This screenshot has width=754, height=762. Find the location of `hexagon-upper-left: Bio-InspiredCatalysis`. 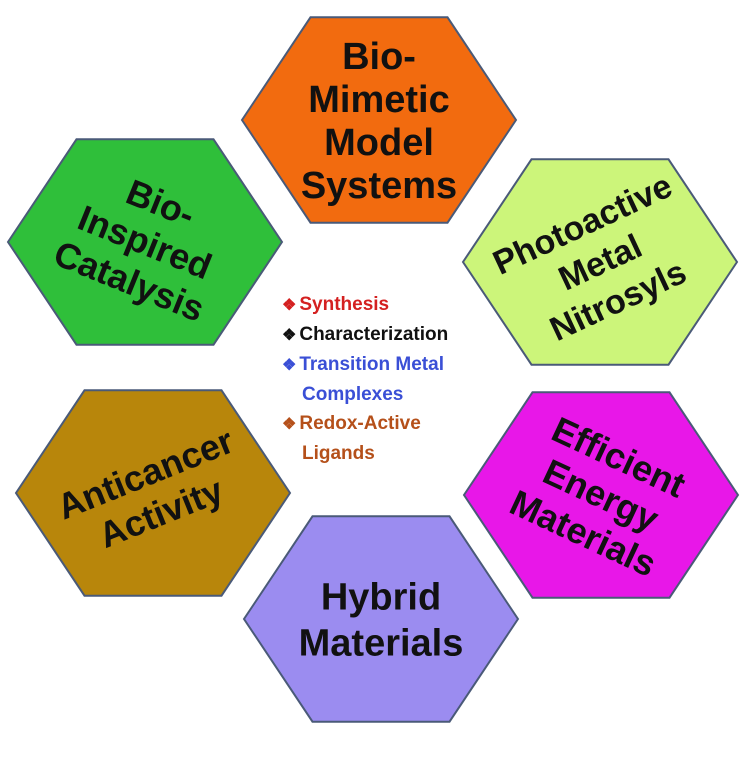

hexagon-upper-left: Bio-InspiredCatalysis is located at coordinates (145, 242).